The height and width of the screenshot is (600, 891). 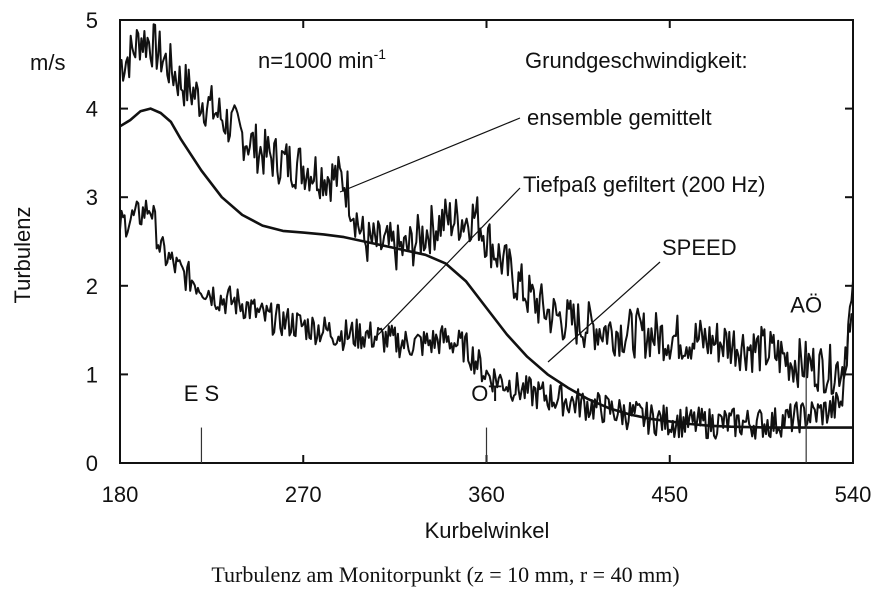 I want to click on y-tick-label-0: 0, so click(x=92, y=463).